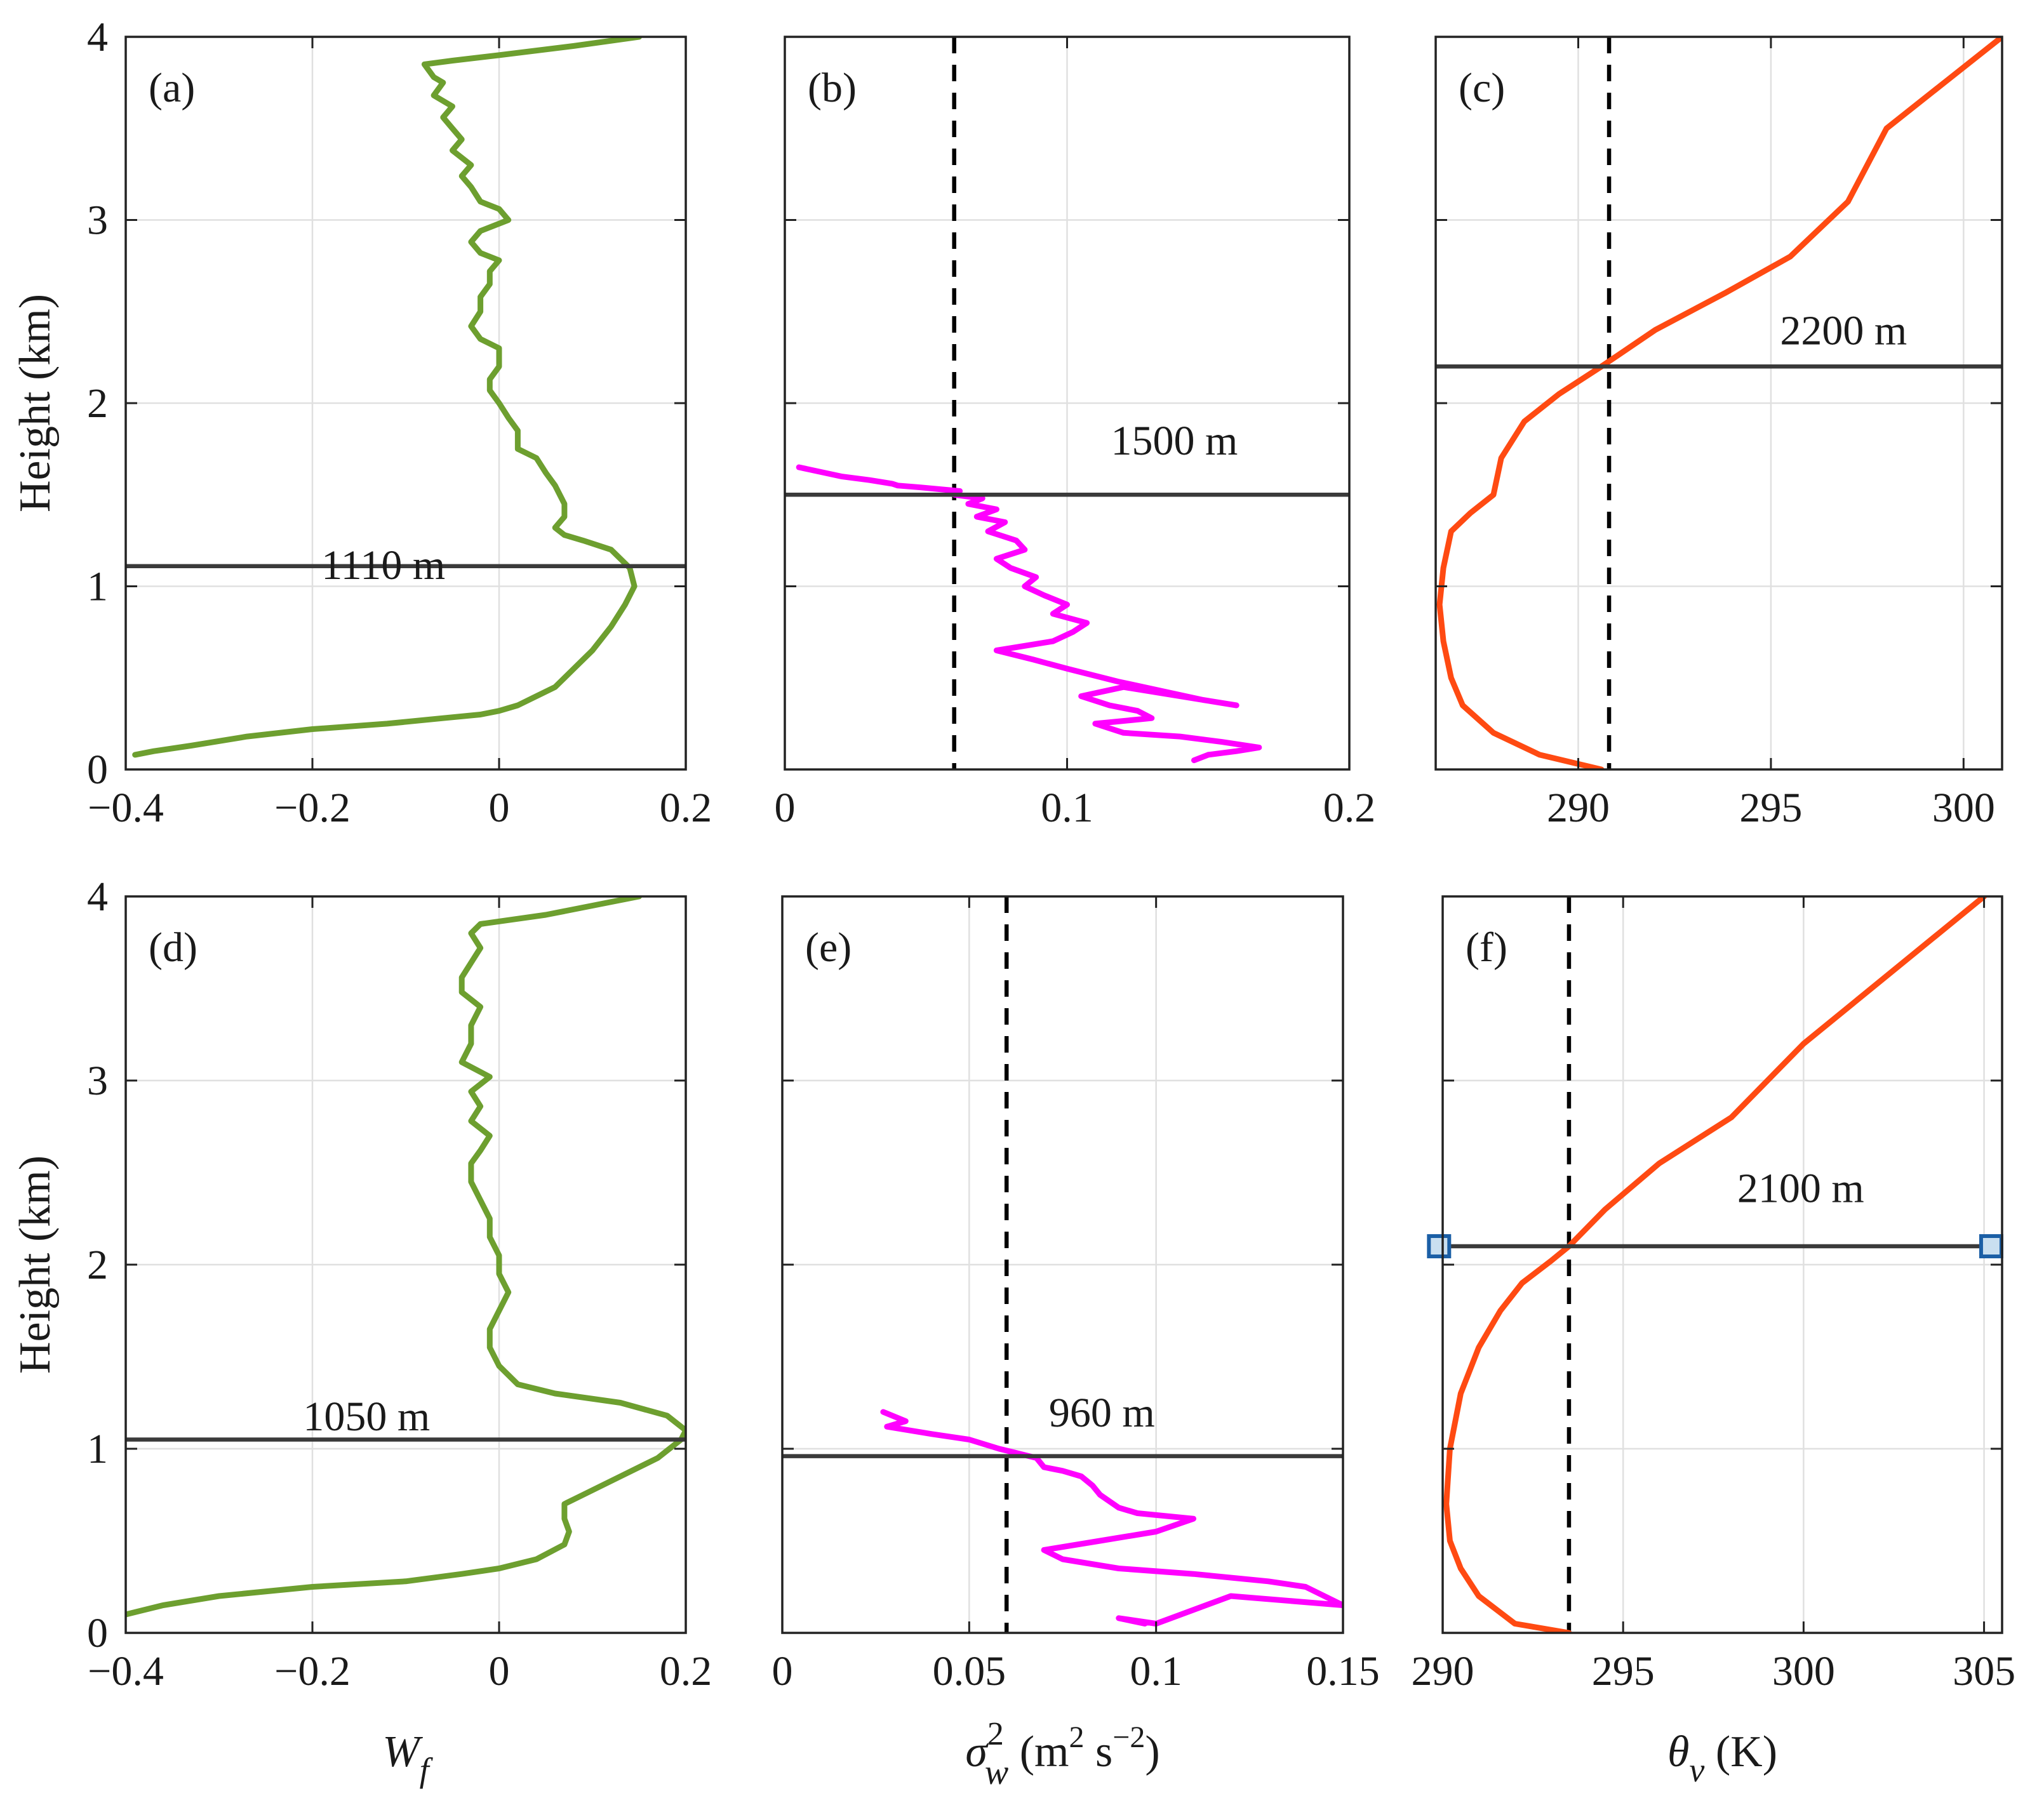 The width and height of the screenshot is (2044, 1810). Describe the element at coordinates (1062, 1754) in the screenshot. I see `x-axis-label-e: σ2 w (m2 s−2)` at that location.